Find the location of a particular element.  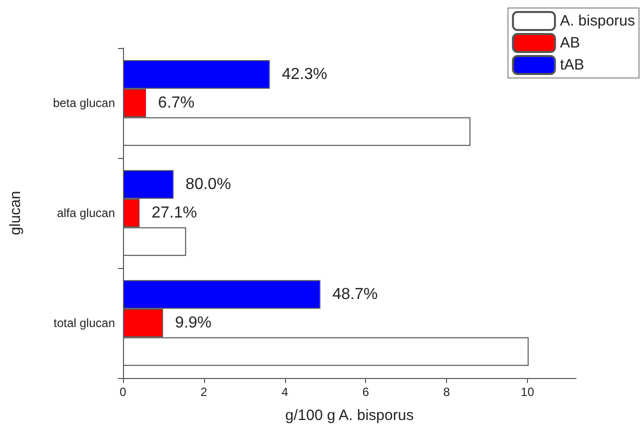

legend-label: A. bisporus is located at coordinates (598, 21).